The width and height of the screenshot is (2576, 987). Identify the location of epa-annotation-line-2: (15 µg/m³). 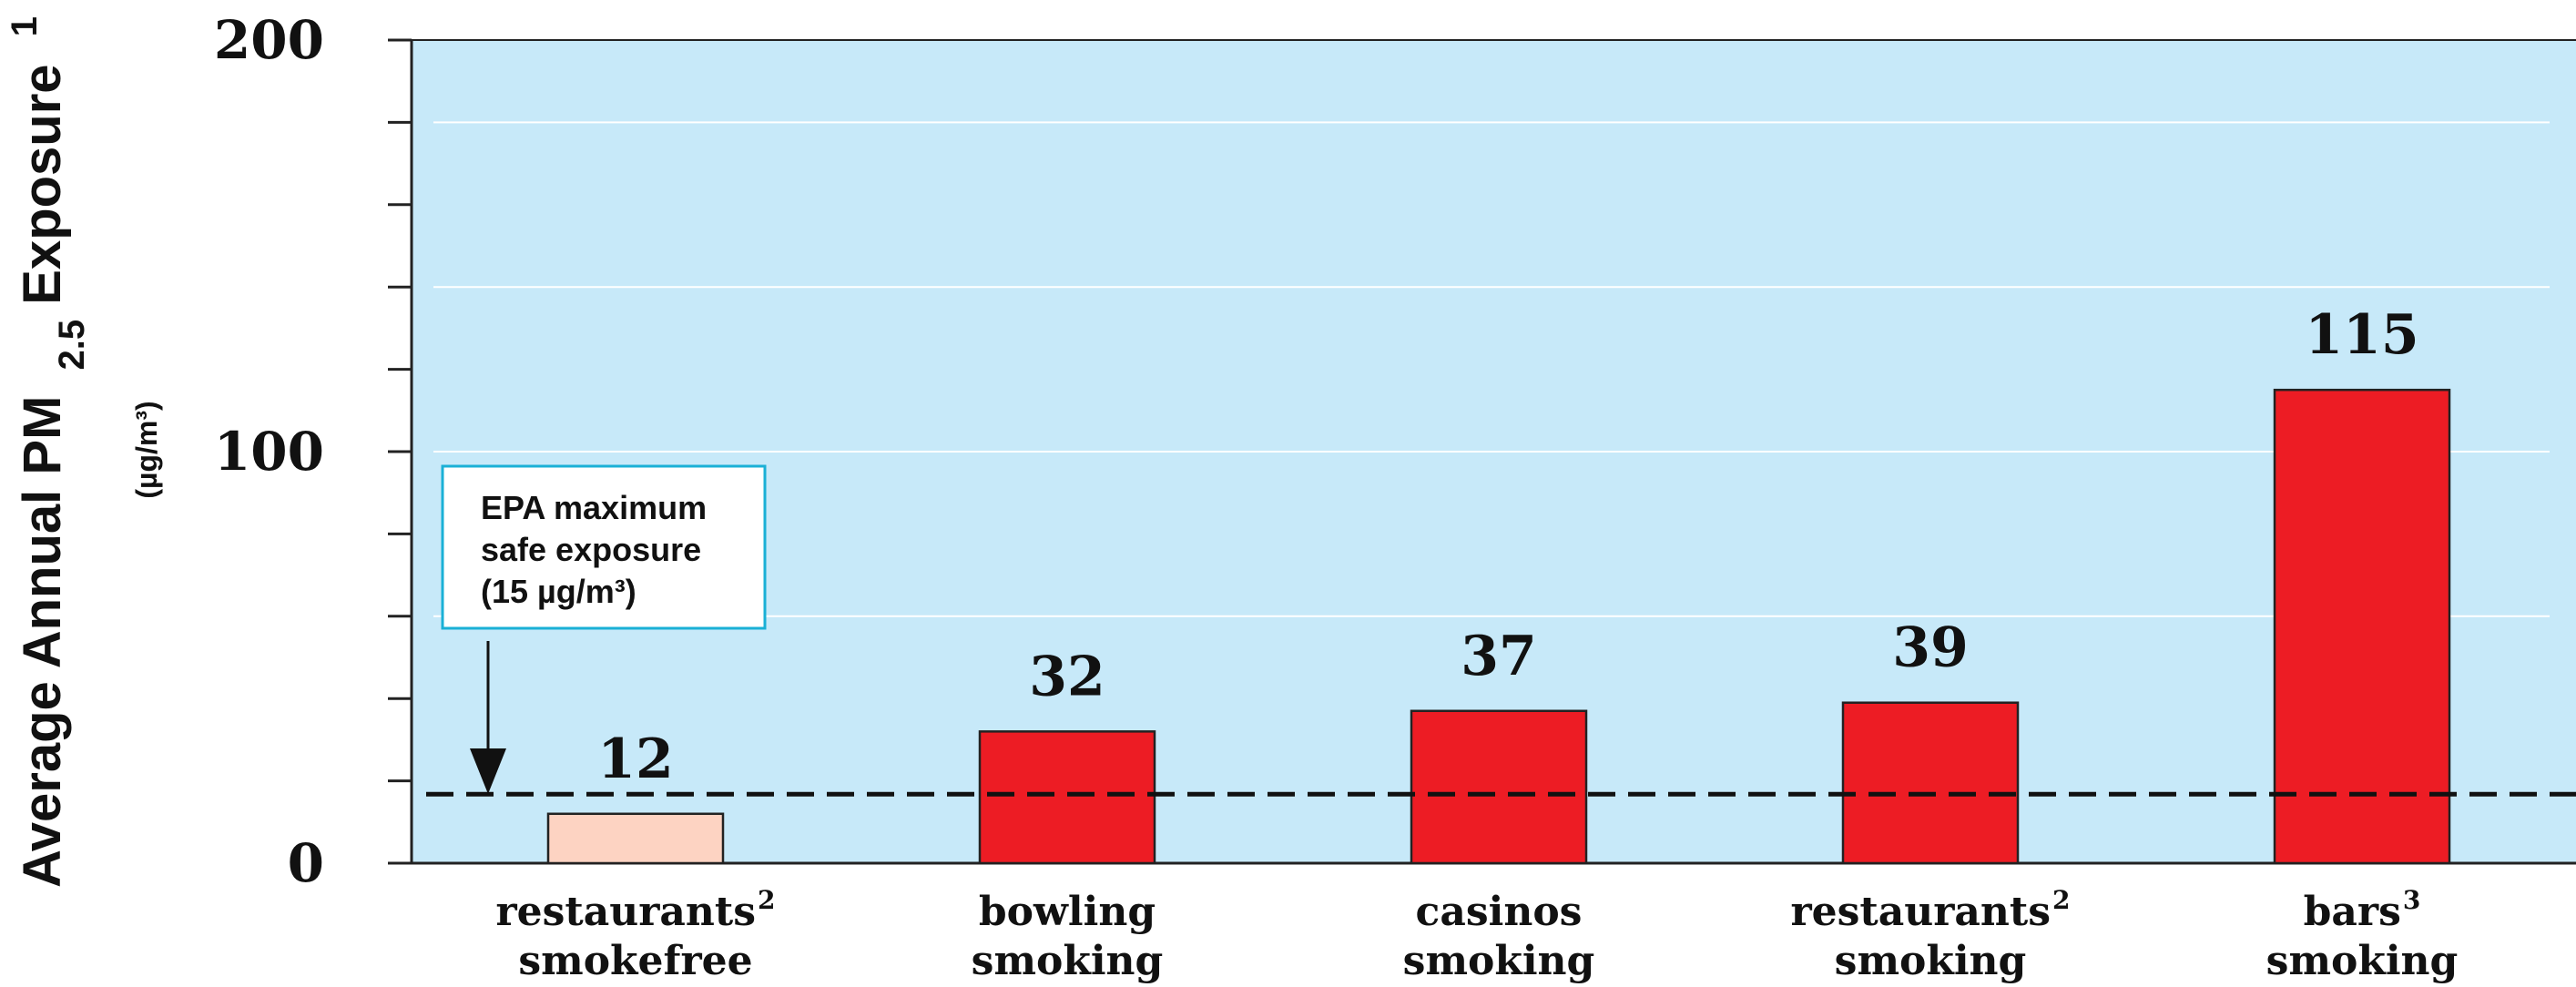
(559, 591).